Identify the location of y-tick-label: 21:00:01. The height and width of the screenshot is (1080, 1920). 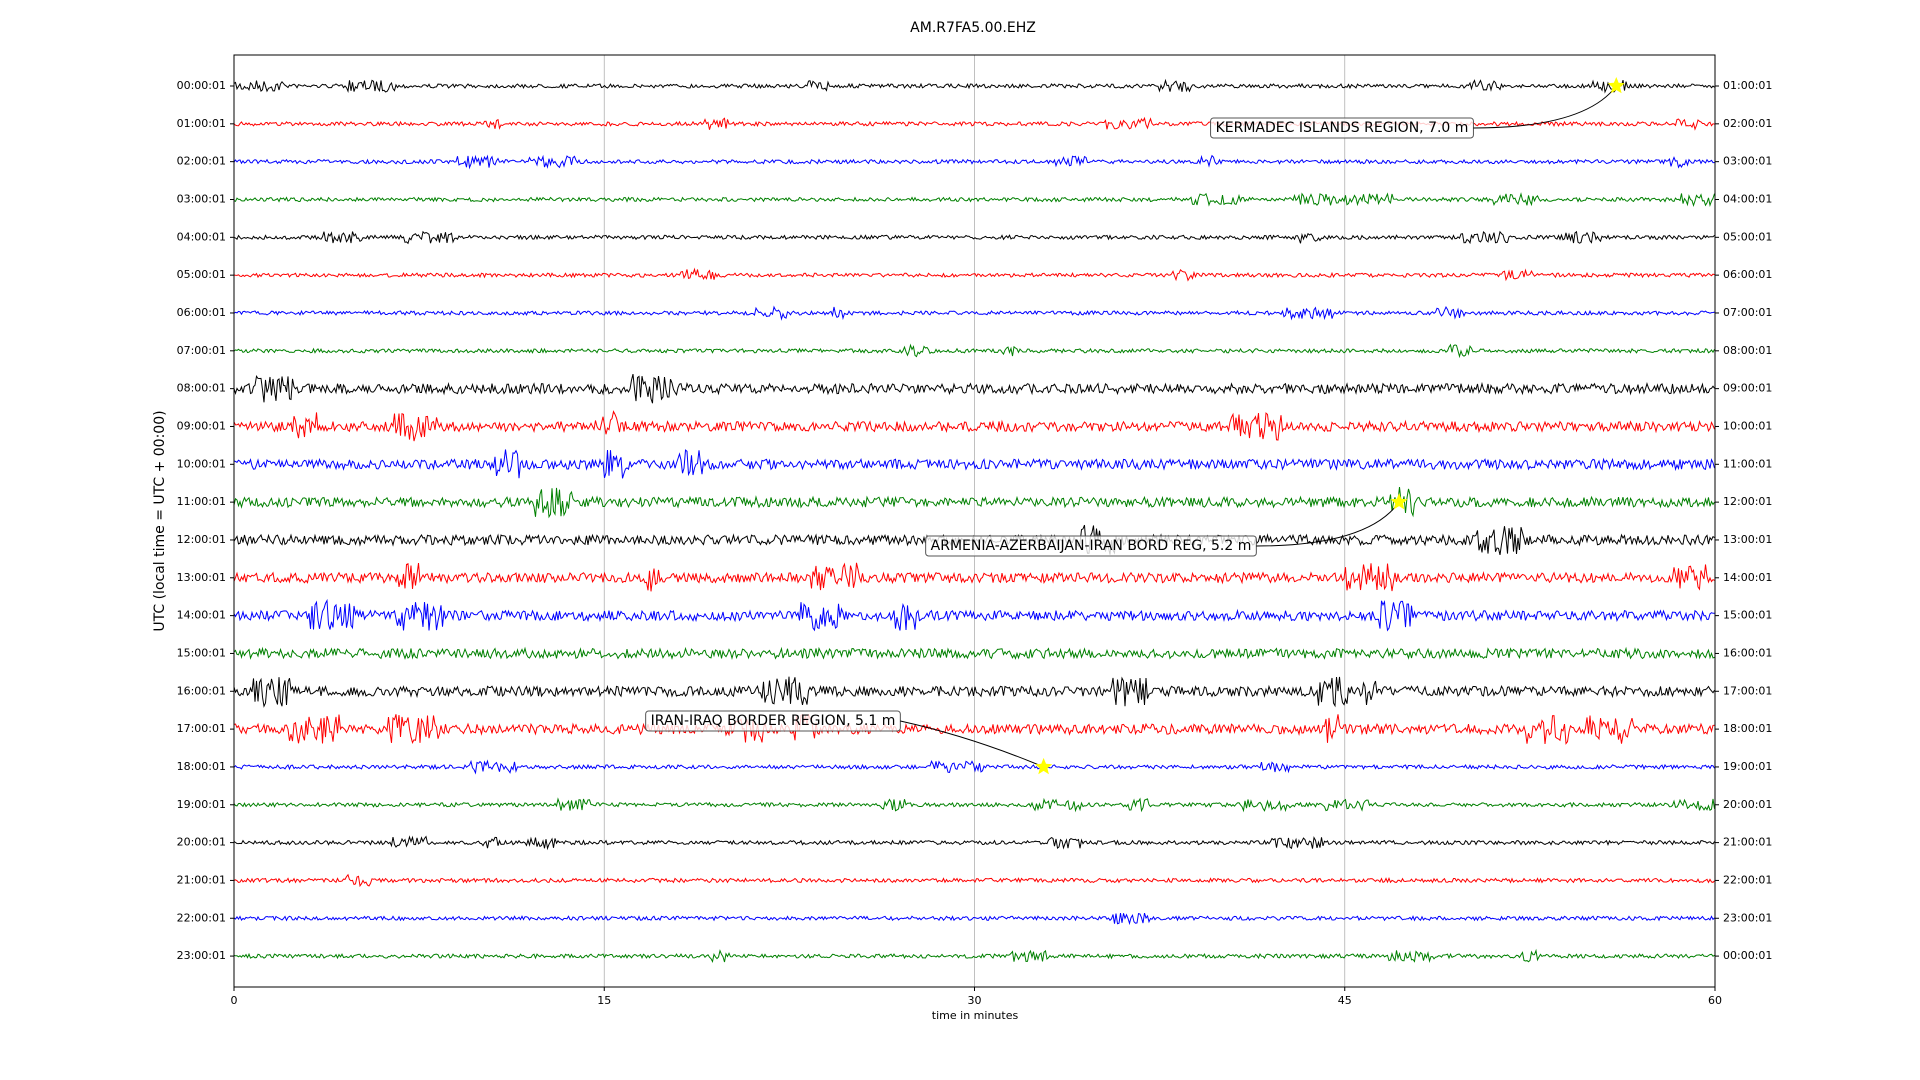
(201, 879).